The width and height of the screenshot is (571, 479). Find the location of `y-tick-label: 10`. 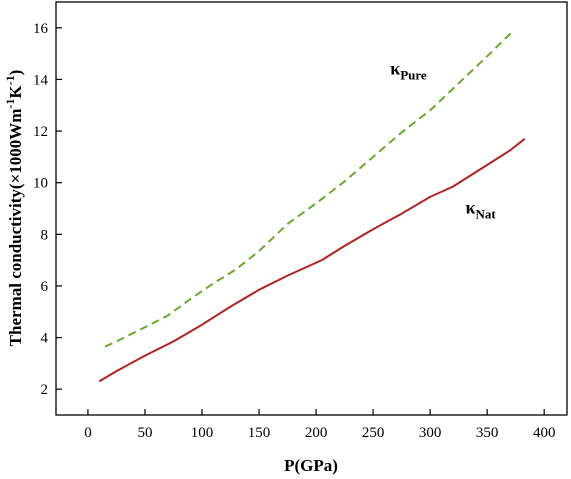

y-tick-label: 10 is located at coordinates (40, 184).